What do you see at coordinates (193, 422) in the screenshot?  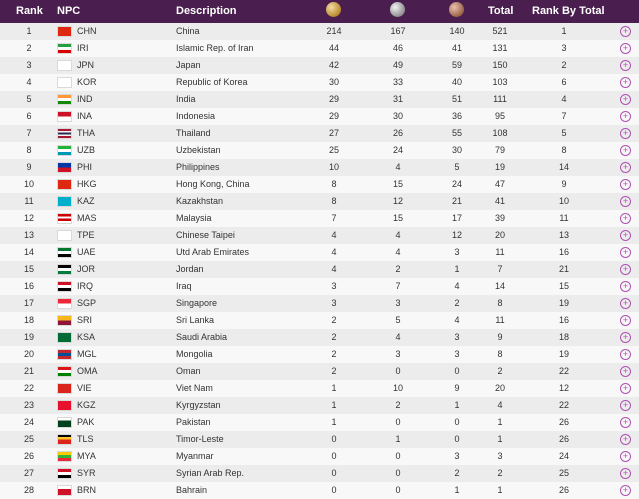 I see `description-cell: Pakistan` at bounding box center [193, 422].